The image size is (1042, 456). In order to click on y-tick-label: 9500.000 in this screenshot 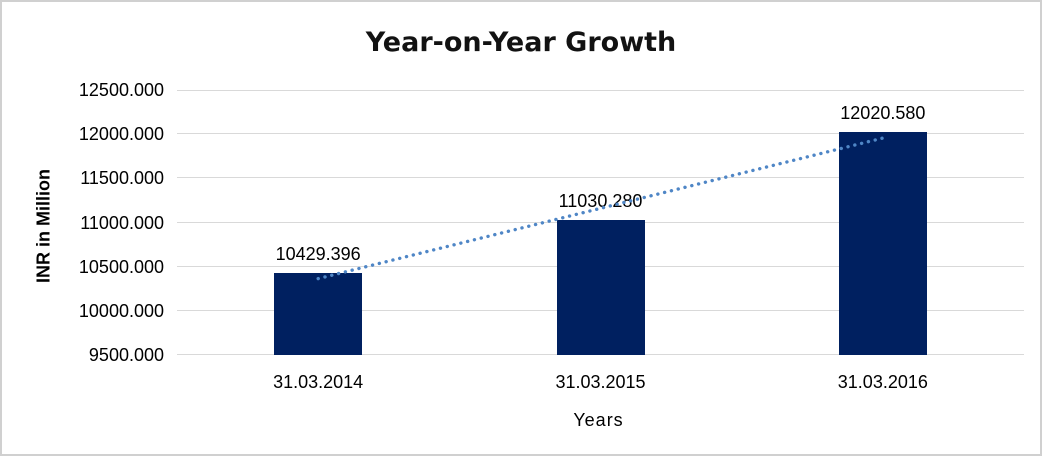, I will do `click(126, 355)`.